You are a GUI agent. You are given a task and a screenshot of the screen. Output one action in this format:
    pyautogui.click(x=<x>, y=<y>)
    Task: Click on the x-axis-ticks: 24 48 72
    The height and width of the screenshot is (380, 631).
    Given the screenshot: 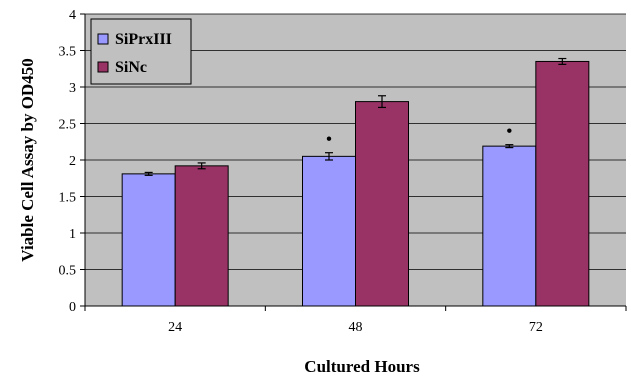 What is the action you would take?
    pyautogui.click(x=355, y=320)
    